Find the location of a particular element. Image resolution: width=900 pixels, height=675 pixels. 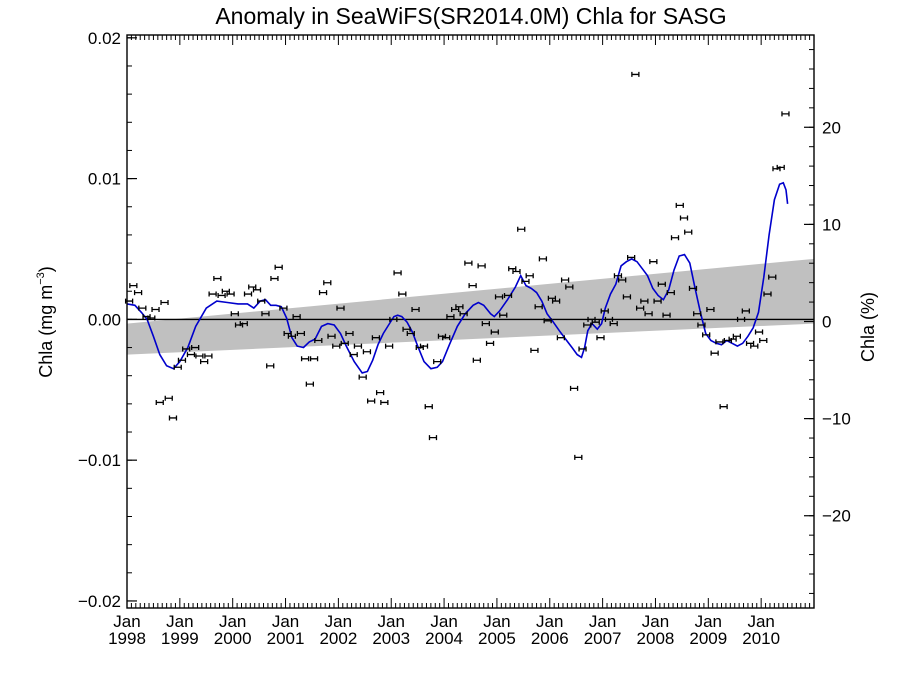

left-tick-label: 0.02 is located at coordinates (104, 38).